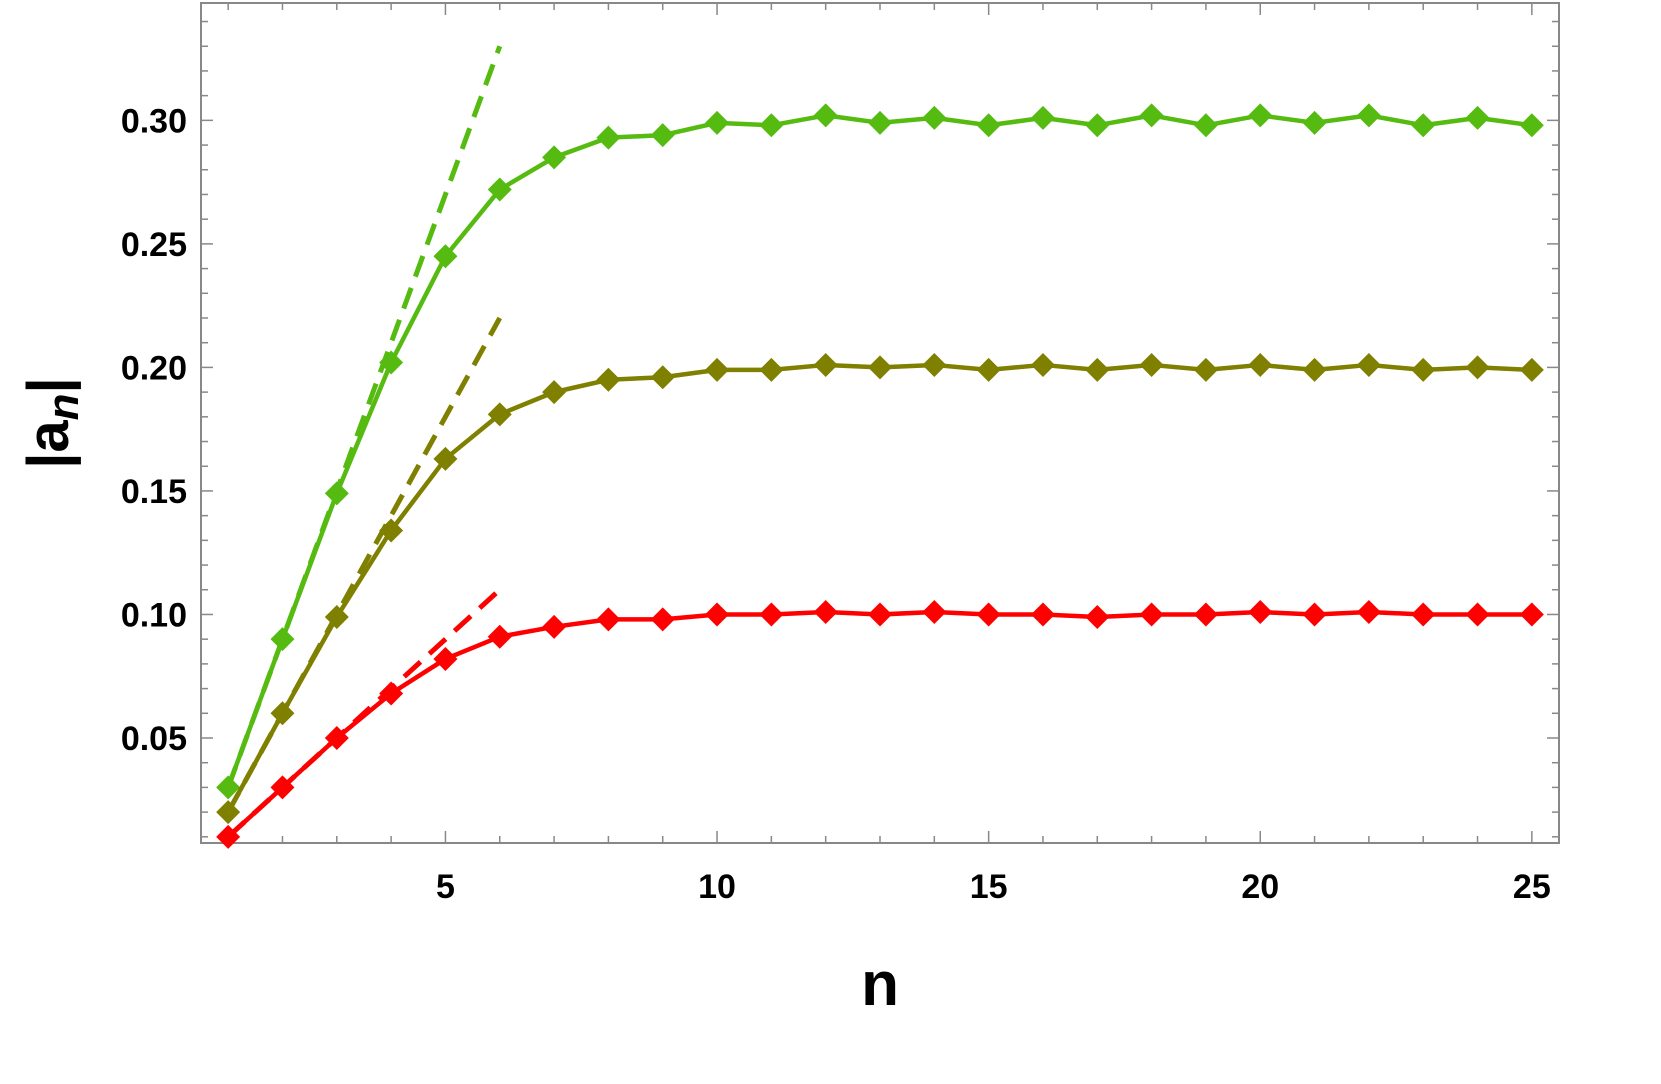  What do you see at coordinates (154, 121) in the screenshot?
I see `y-tick-label: 0.30` at bounding box center [154, 121].